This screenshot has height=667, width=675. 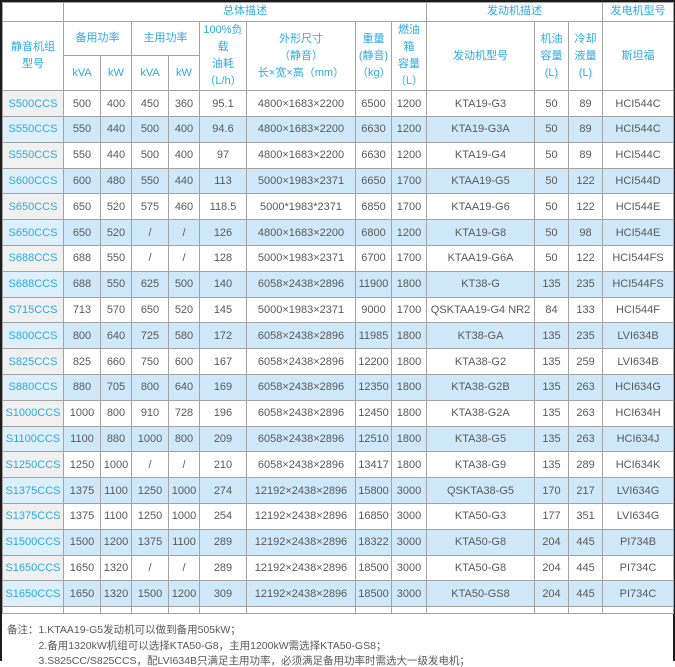 What do you see at coordinates (184, 155) in the screenshot?
I see `cell-prime-kw: 400` at bounding box center [184, 155].